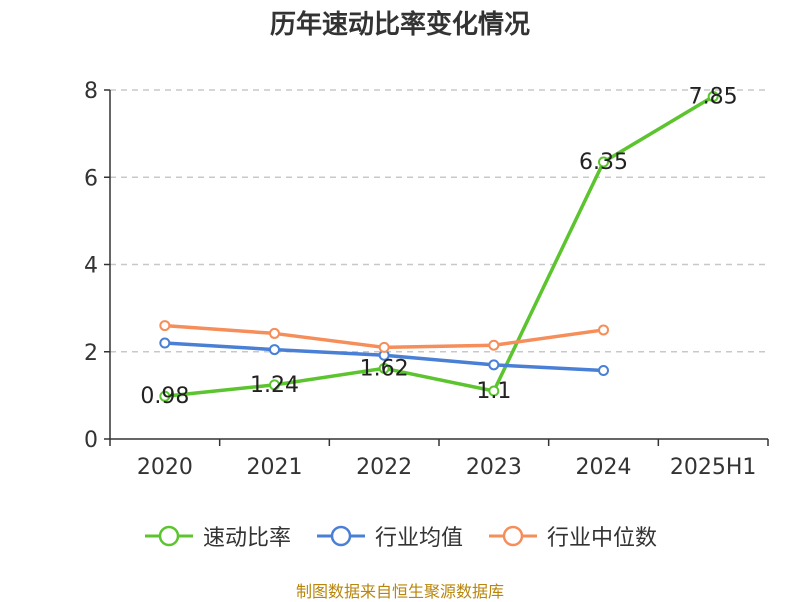 Image resolution: width=800 pixels, height=602 pixels. I want to click on data-label: 0.98, so click(164, 396).